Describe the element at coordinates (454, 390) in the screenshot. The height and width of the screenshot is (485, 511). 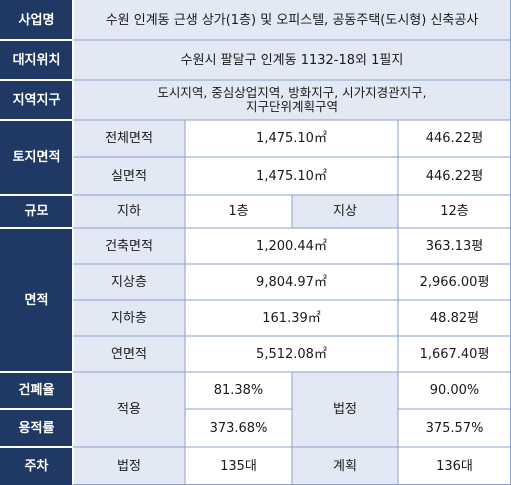
I see `building-coverage-legal: 90.00%` at that location.